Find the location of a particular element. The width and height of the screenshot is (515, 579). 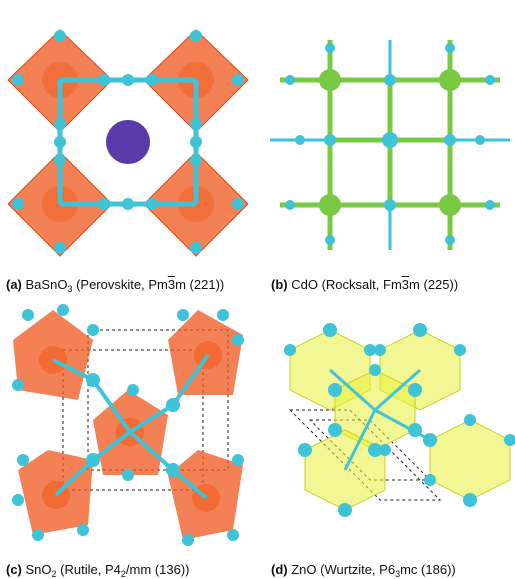

ba-atom is located at coordinates (128, 142).